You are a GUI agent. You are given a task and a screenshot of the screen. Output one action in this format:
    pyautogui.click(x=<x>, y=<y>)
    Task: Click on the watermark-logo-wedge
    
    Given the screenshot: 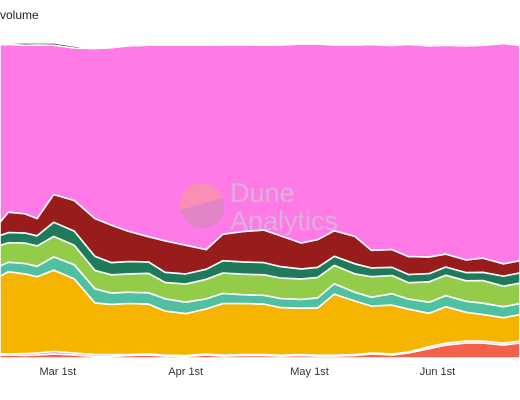 What is the action you would take?
    pyautogui.click(x=202, y=213)
    